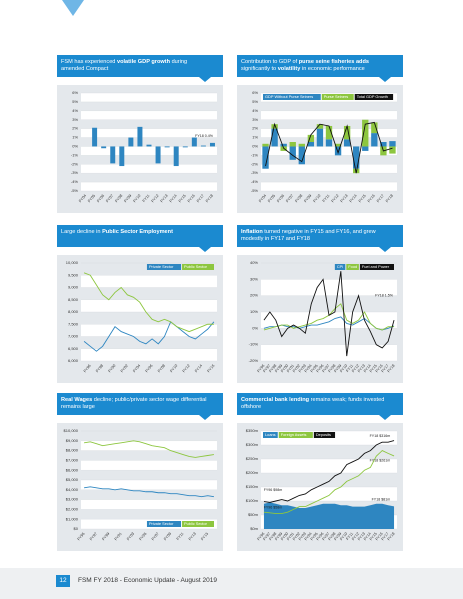  What do you see at coordinates (252, 500) in the screenshot?
I see `y-tick-label: $100m` at bounding box center [252, 500].